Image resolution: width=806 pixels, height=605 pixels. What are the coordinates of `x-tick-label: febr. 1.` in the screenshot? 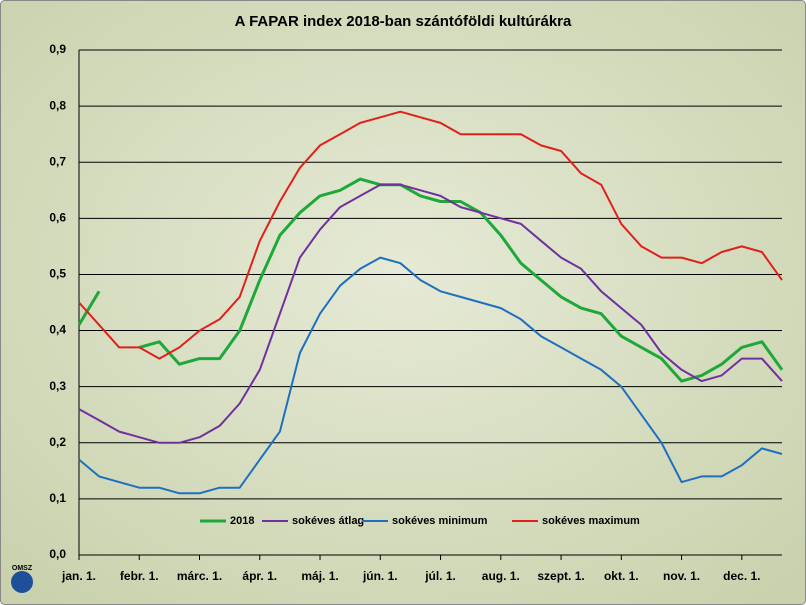 It's located at (139, 576).